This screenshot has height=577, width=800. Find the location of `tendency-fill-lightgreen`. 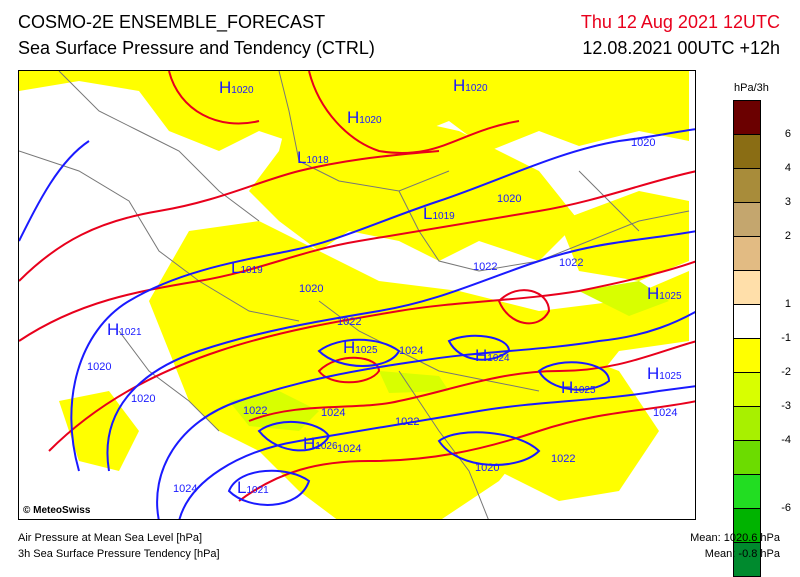

tendency-fill-lightgreen is located at coordinates (449, 356).